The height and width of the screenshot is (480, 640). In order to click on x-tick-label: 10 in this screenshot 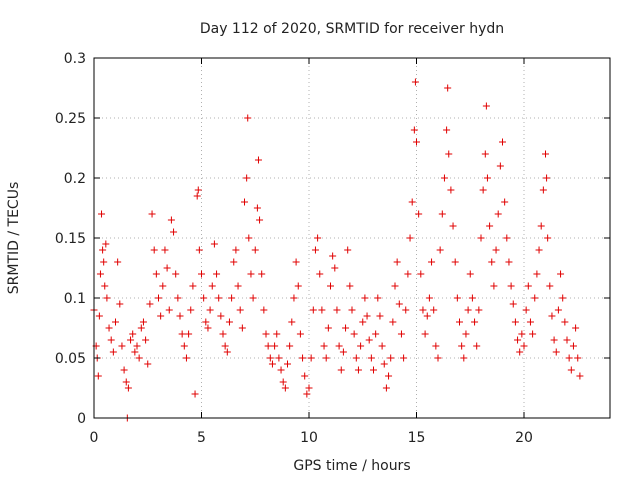, I will do `click(309, 438)`.